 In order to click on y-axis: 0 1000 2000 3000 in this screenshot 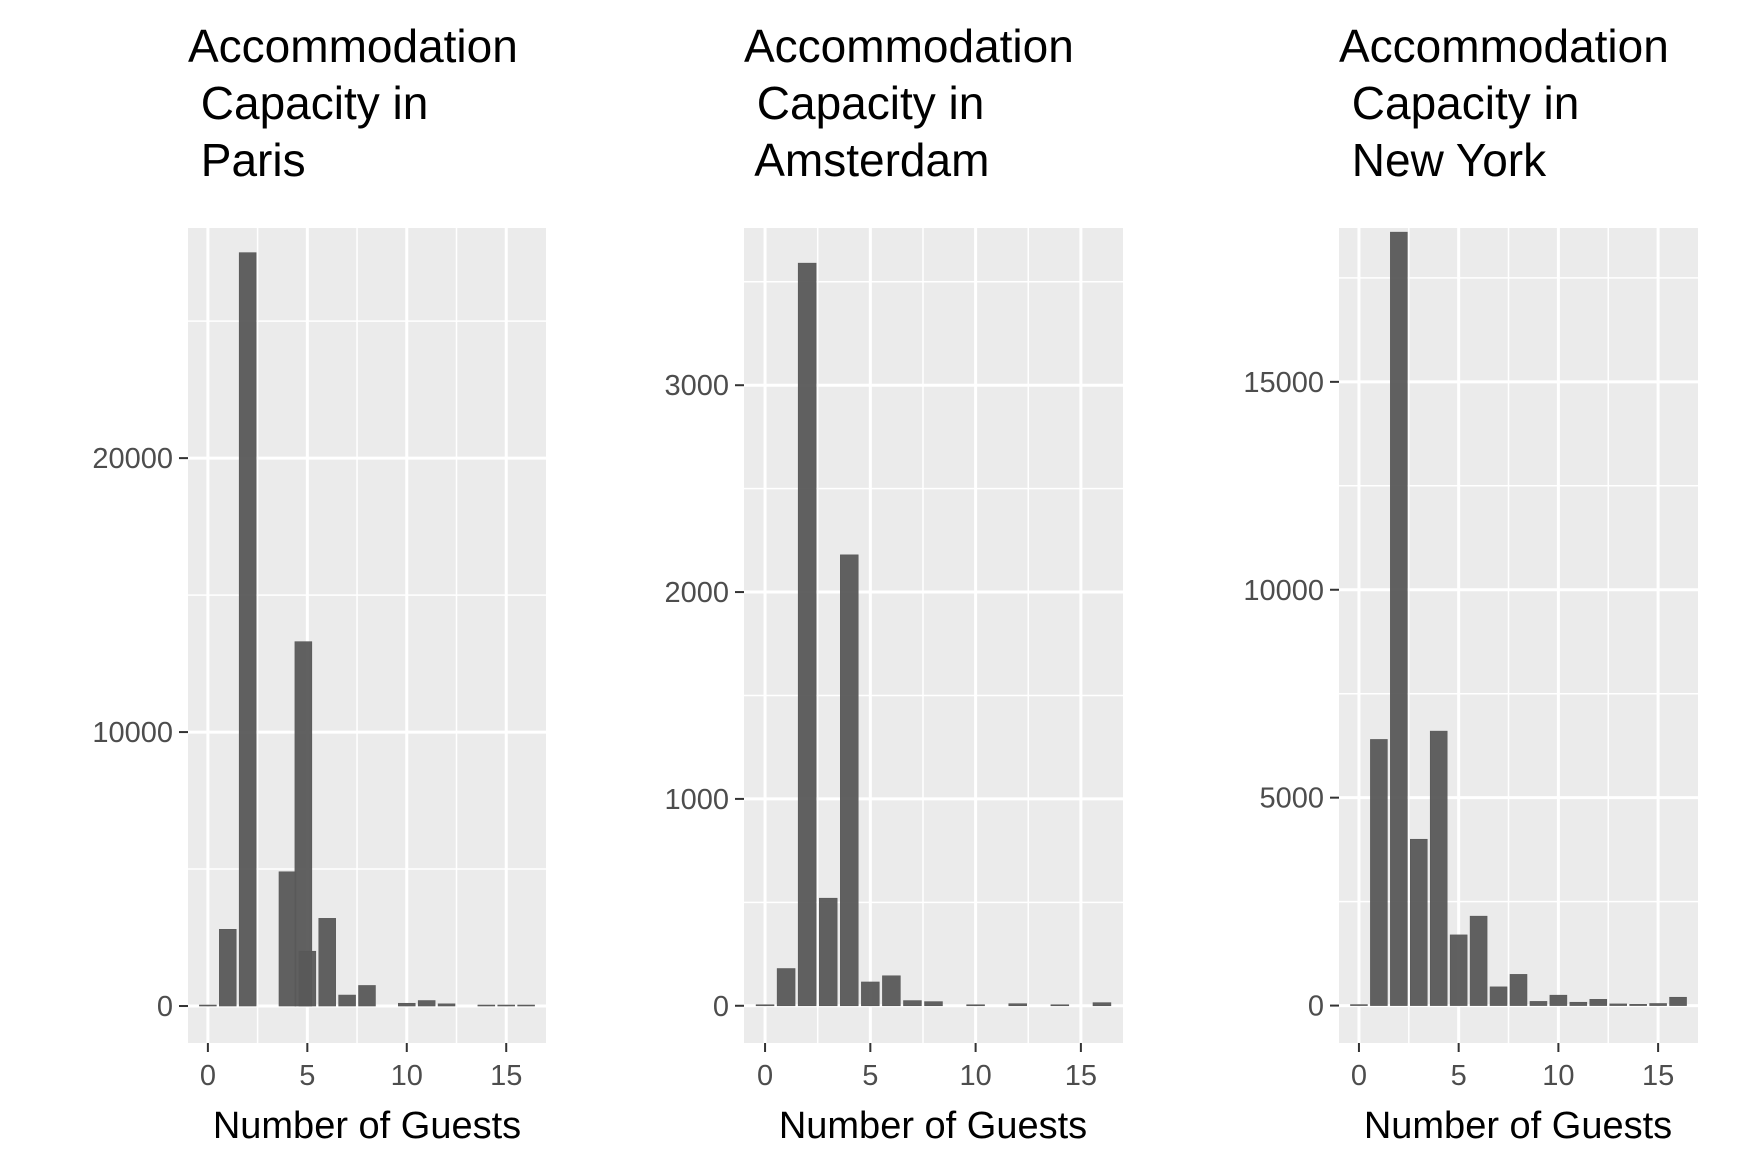, I will do `click(704, 696)`.